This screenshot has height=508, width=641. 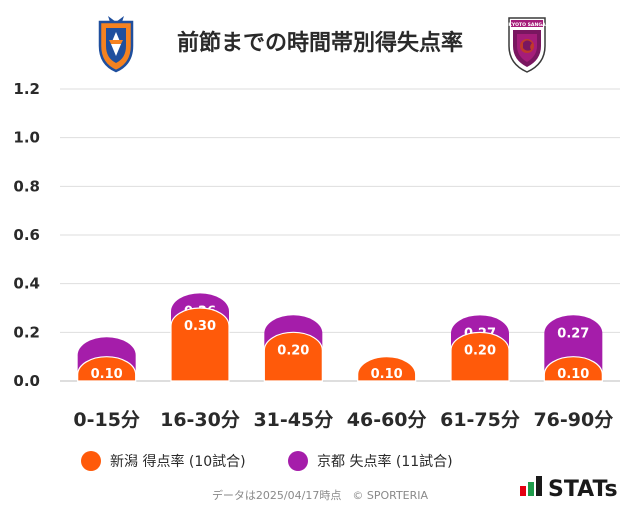 What do you see at coordinates (26, 186) in the screenshot?
I see `y-tick-label: 0.8` at bounding box center [26, 186].